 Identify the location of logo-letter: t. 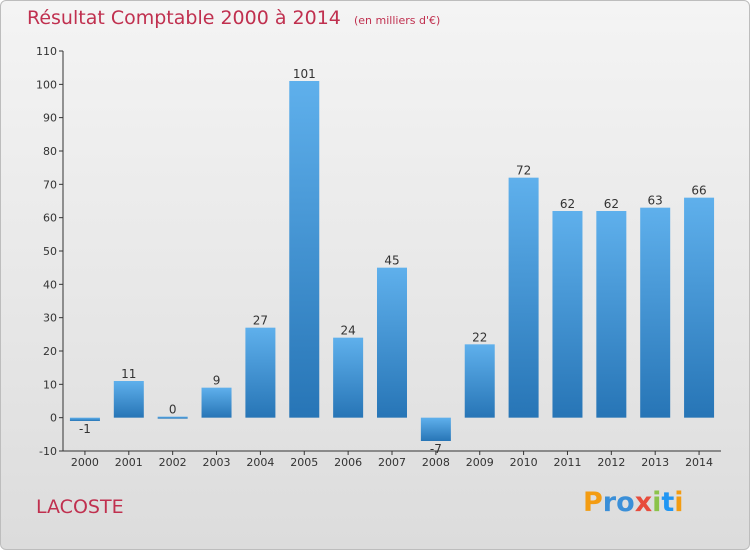
(668, 502).